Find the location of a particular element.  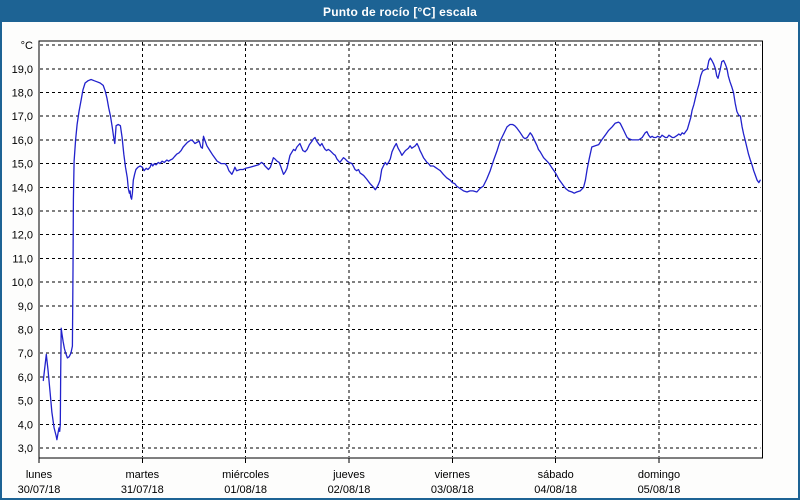

y-tick-label: 10,0 is located at coordinates (22, 283).